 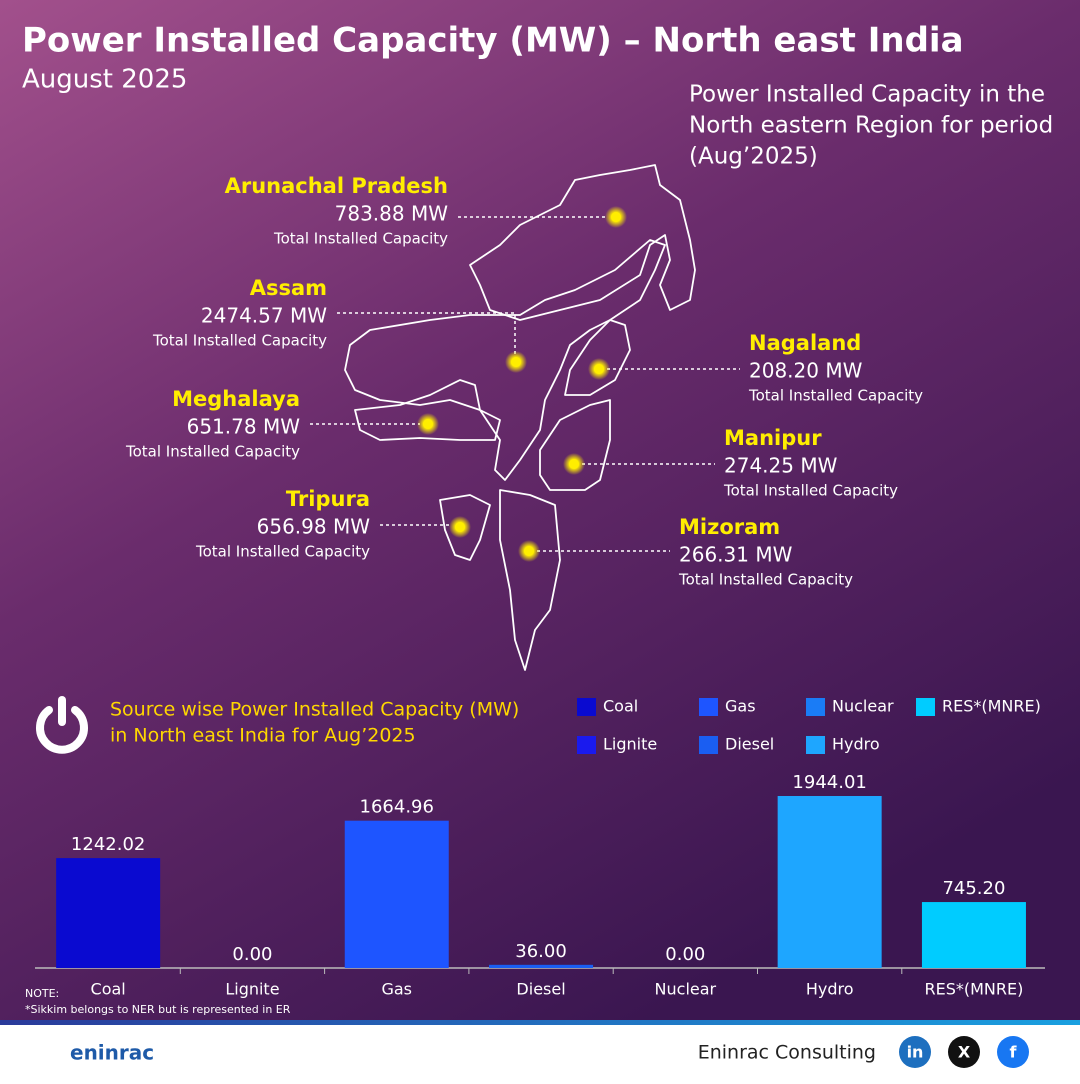 I want to click on state-name: Mizoram, so click(x=729, y=527).